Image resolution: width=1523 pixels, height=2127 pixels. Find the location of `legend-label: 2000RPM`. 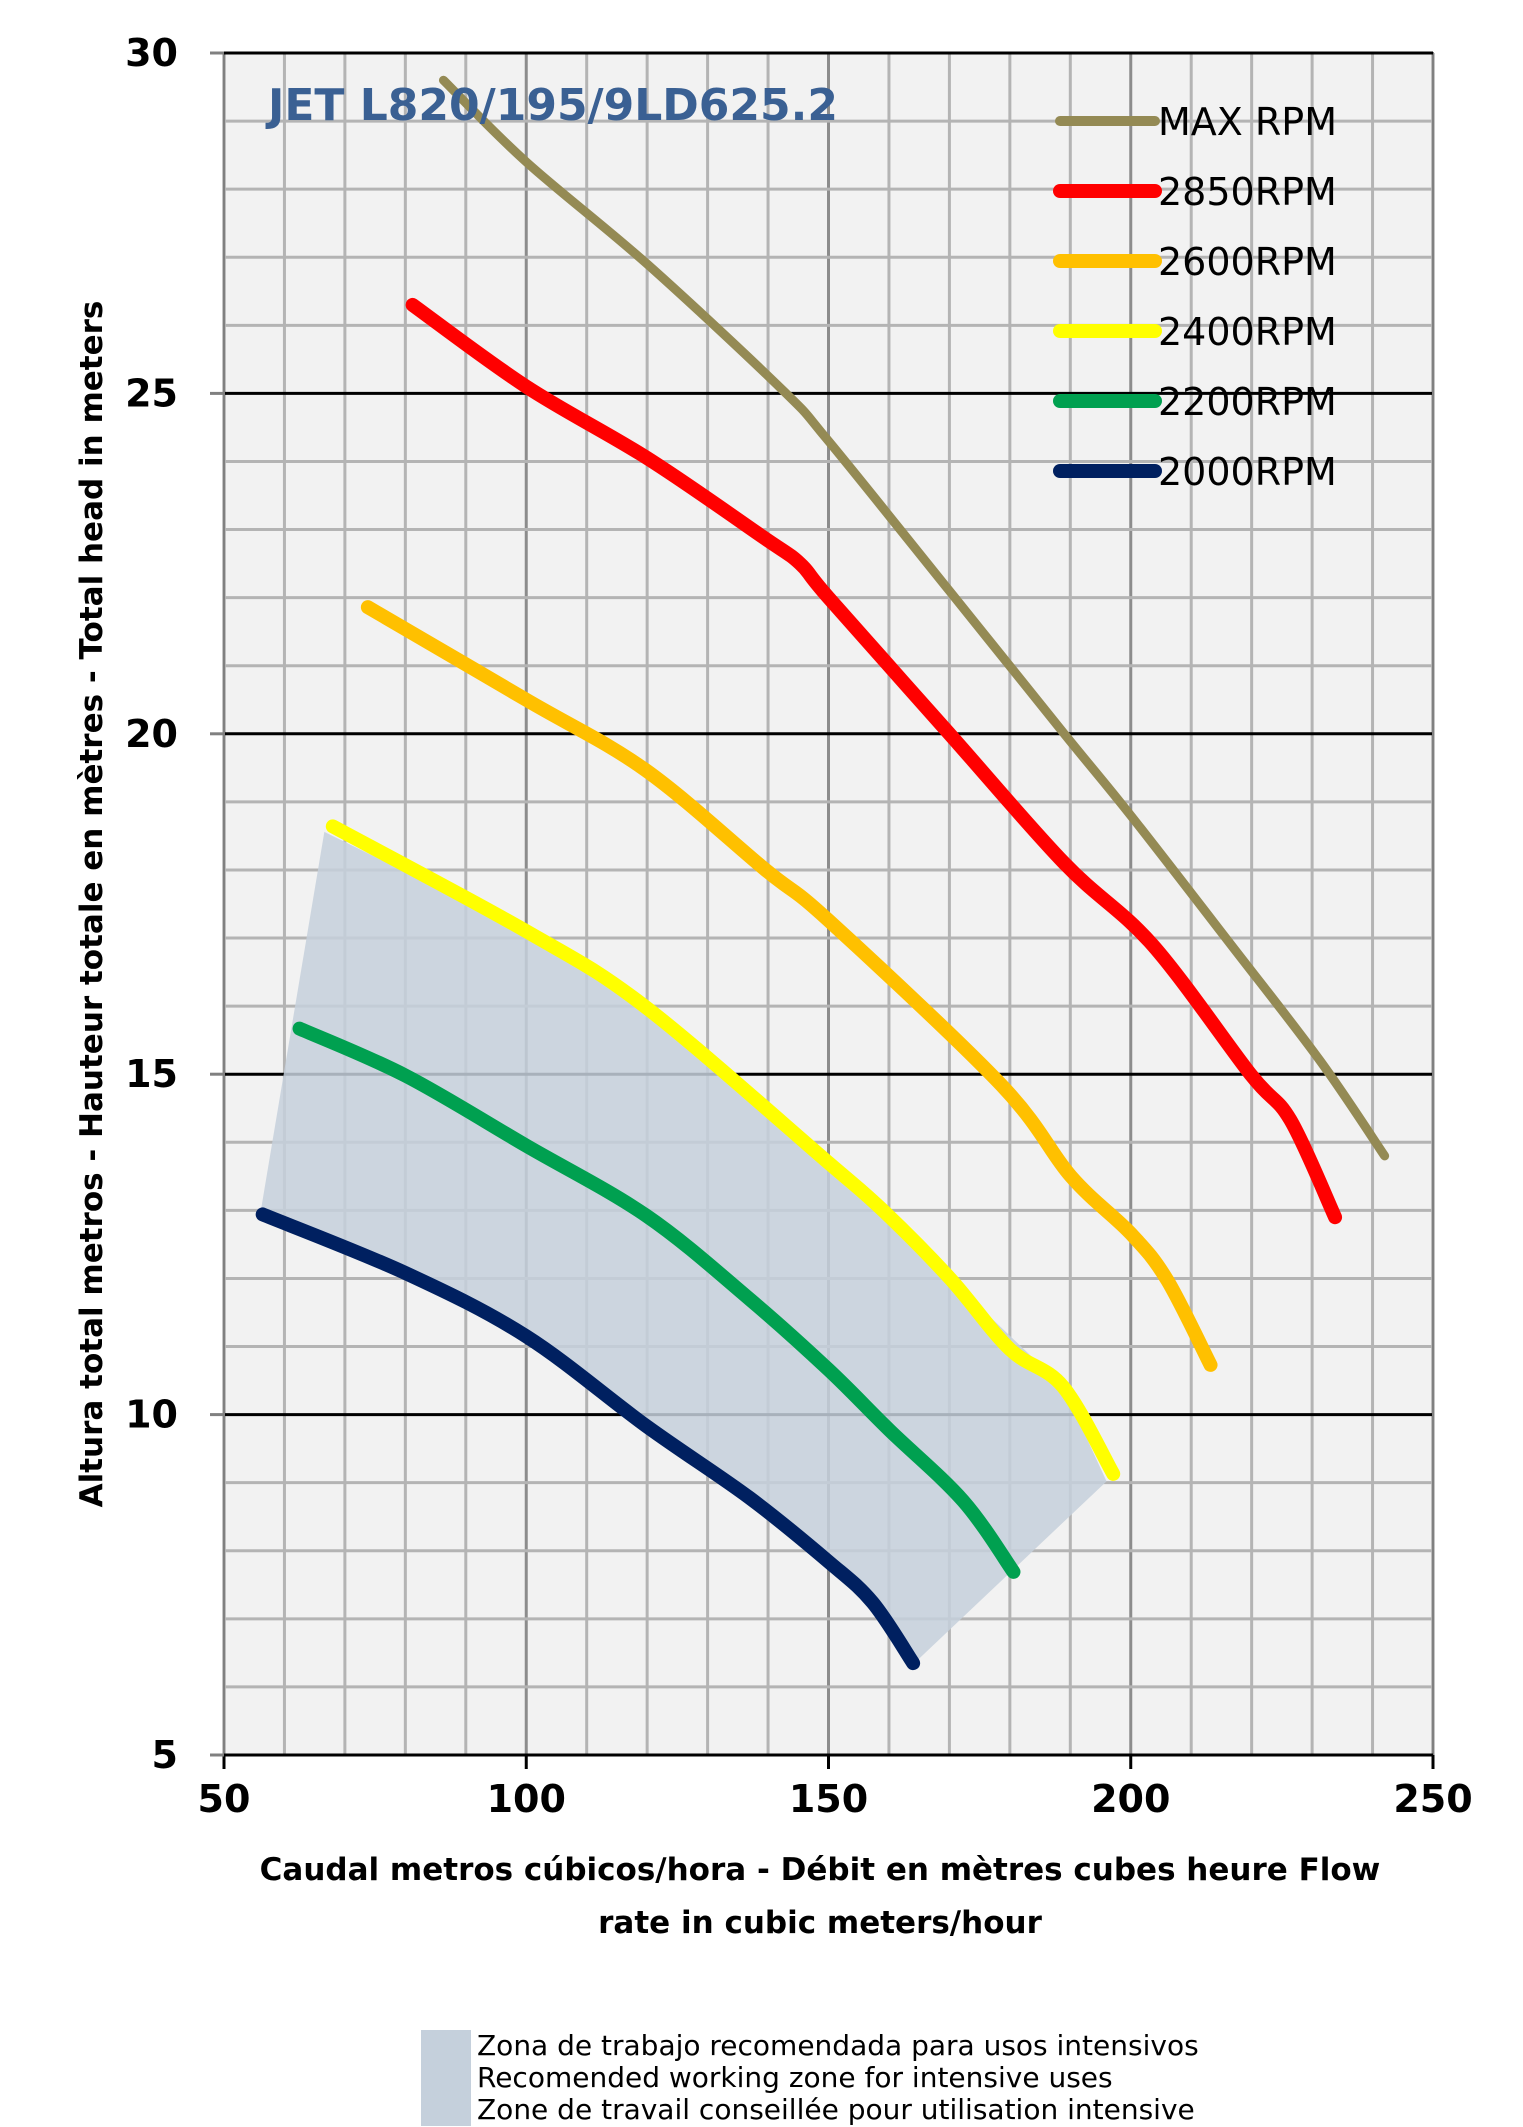

legend-label: 2000RPM is located at coordinates (1247, 472).